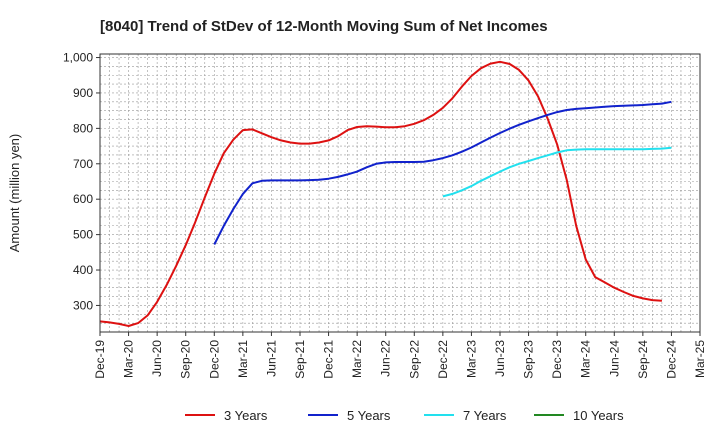 The height and width of the screenshot is (440, 720). What do you see at coordinates (386, 358) in the screenshot?
I see `x-tick-label: Jun-22` at bounding box center [386, 358].